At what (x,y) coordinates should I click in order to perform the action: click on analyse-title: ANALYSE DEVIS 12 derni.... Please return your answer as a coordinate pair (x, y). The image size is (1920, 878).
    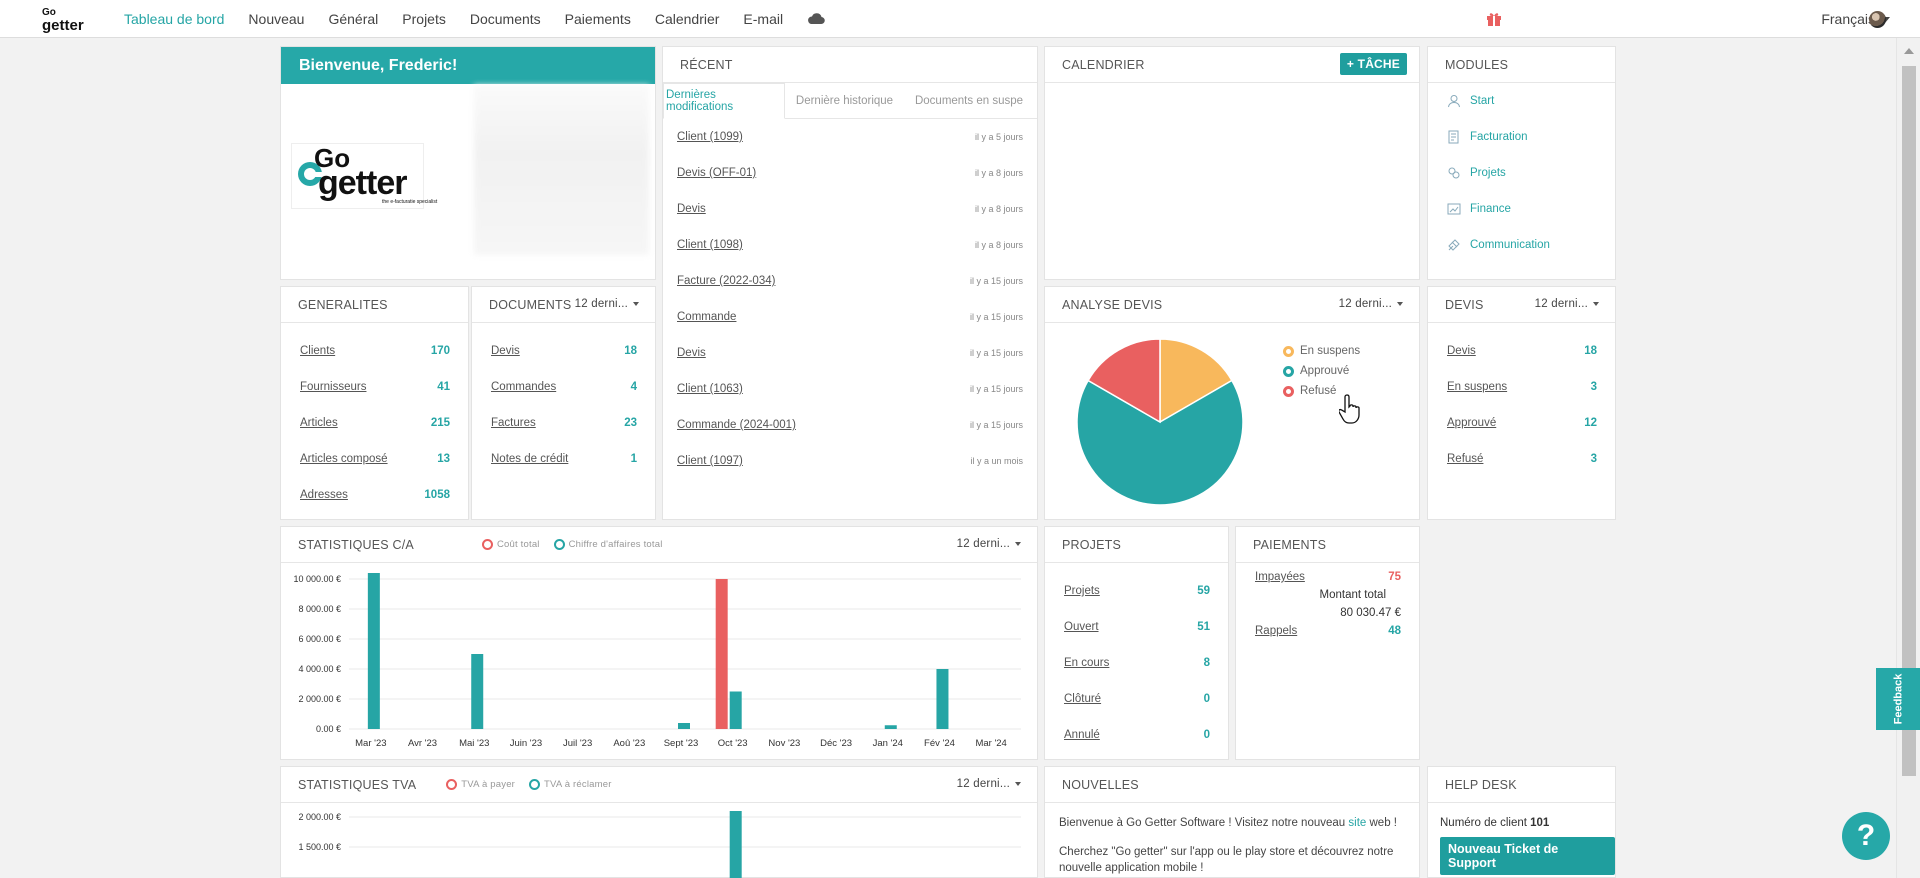
    Looking at the image, I should click on (1232, 305).